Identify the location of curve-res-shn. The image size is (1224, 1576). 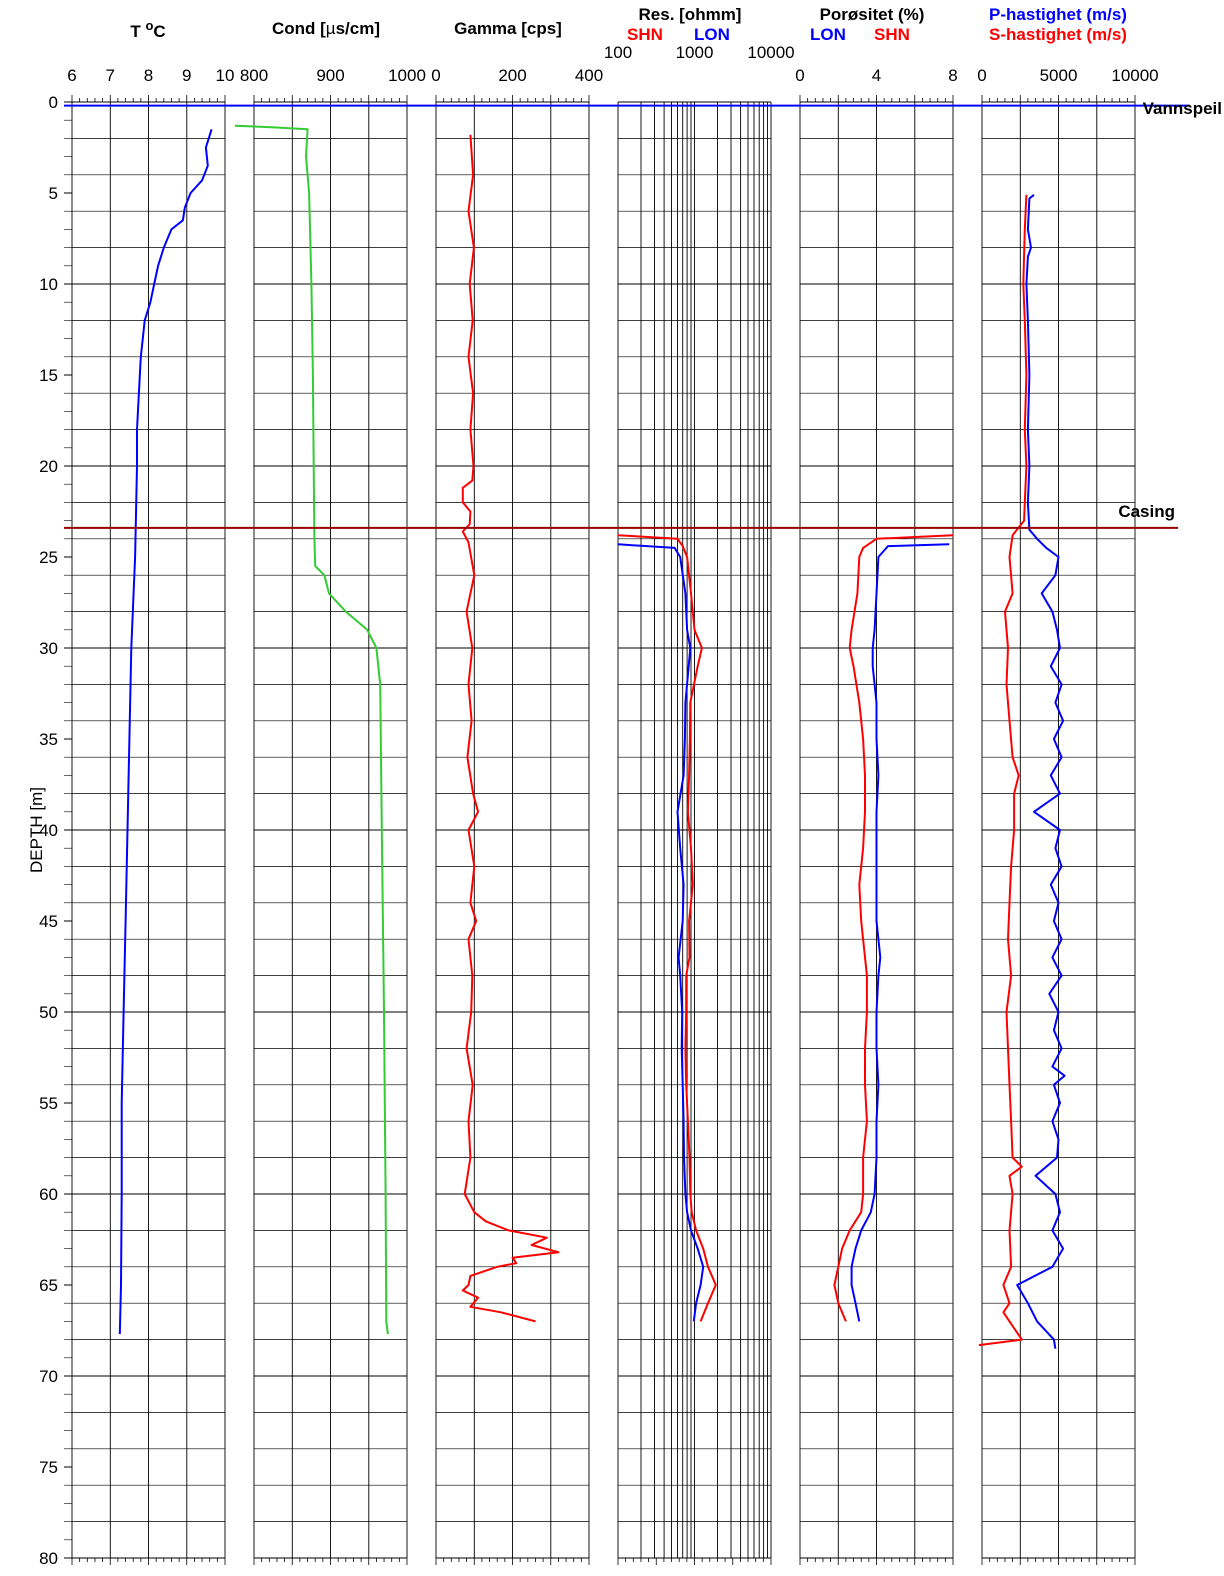
(667, 928).